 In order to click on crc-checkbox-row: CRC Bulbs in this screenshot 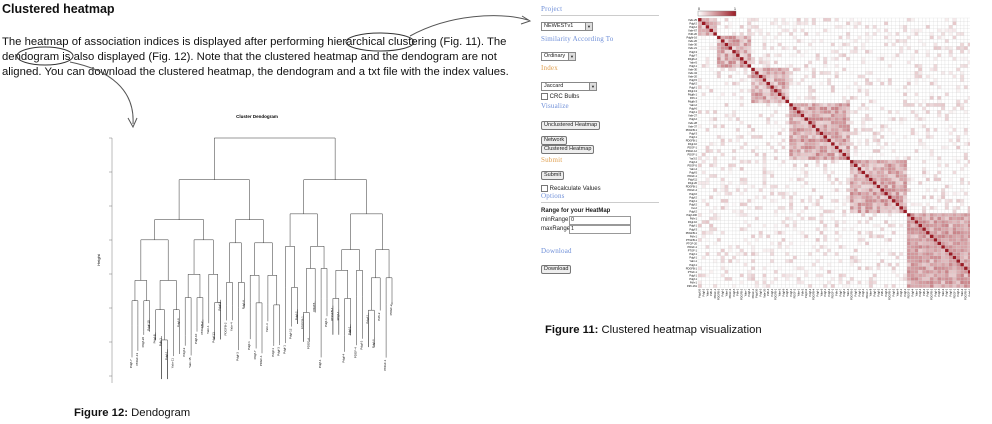, I will do `click(560, 96)`.